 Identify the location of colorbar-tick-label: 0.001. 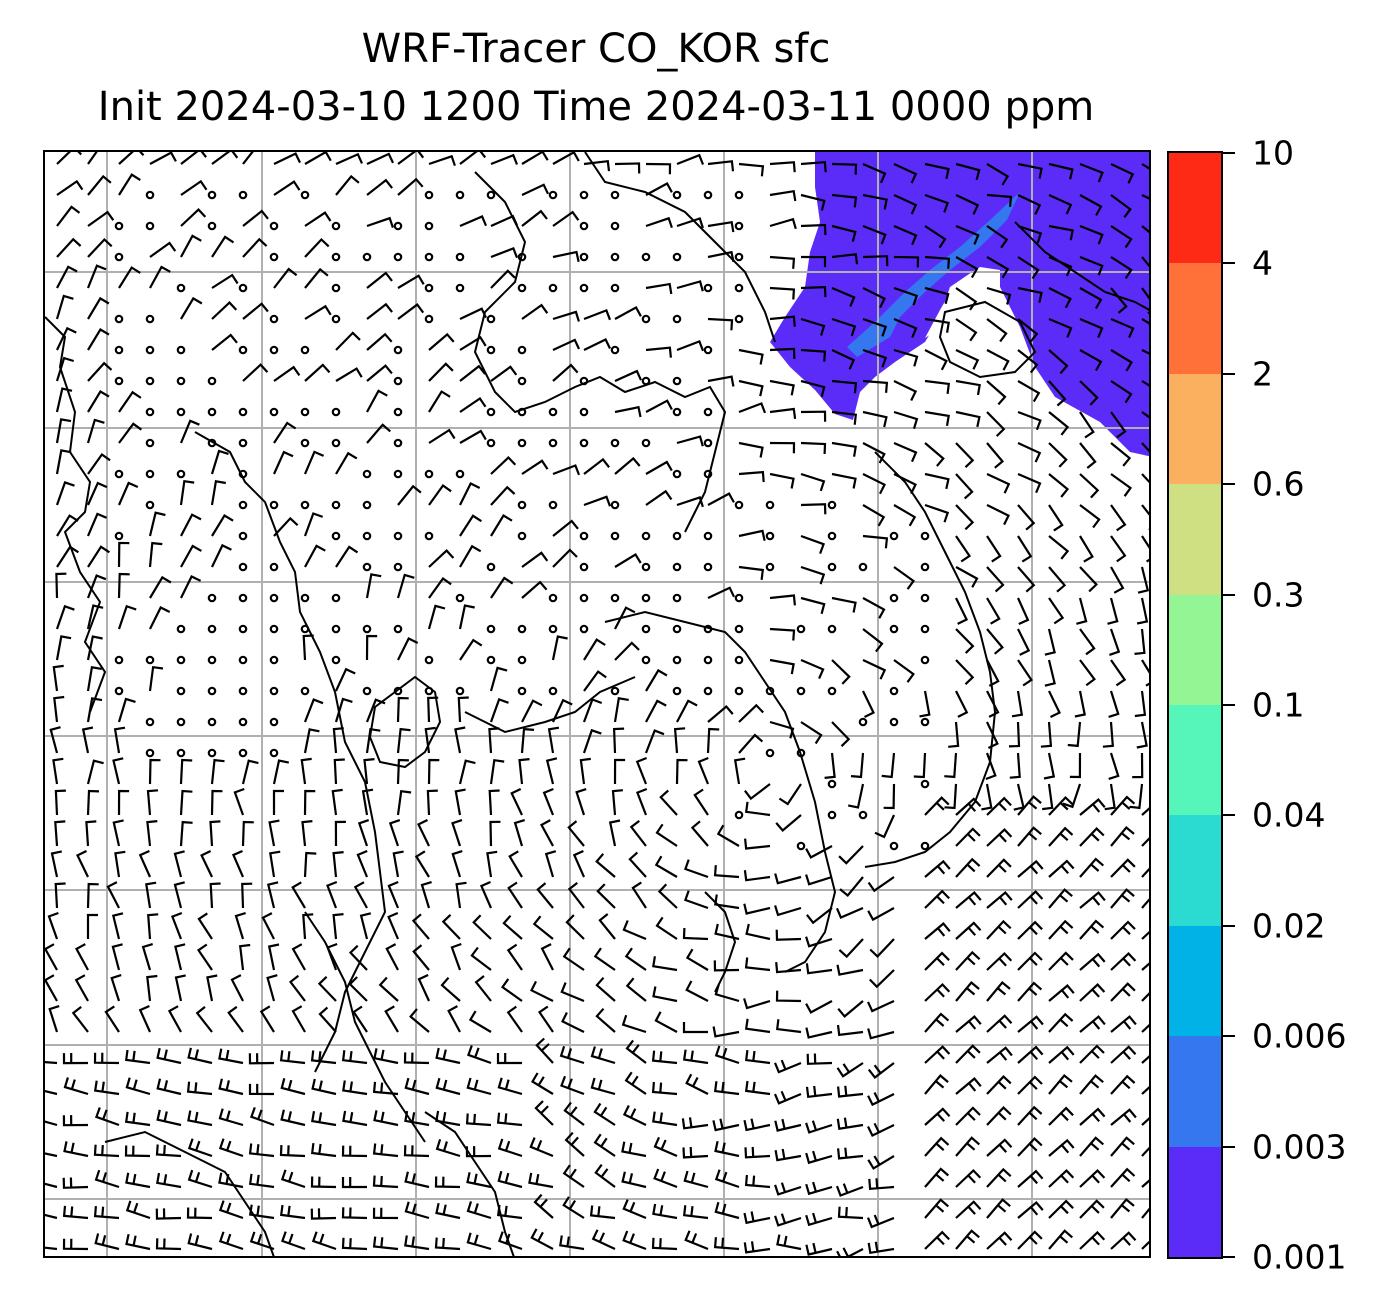
(1299, 1257).